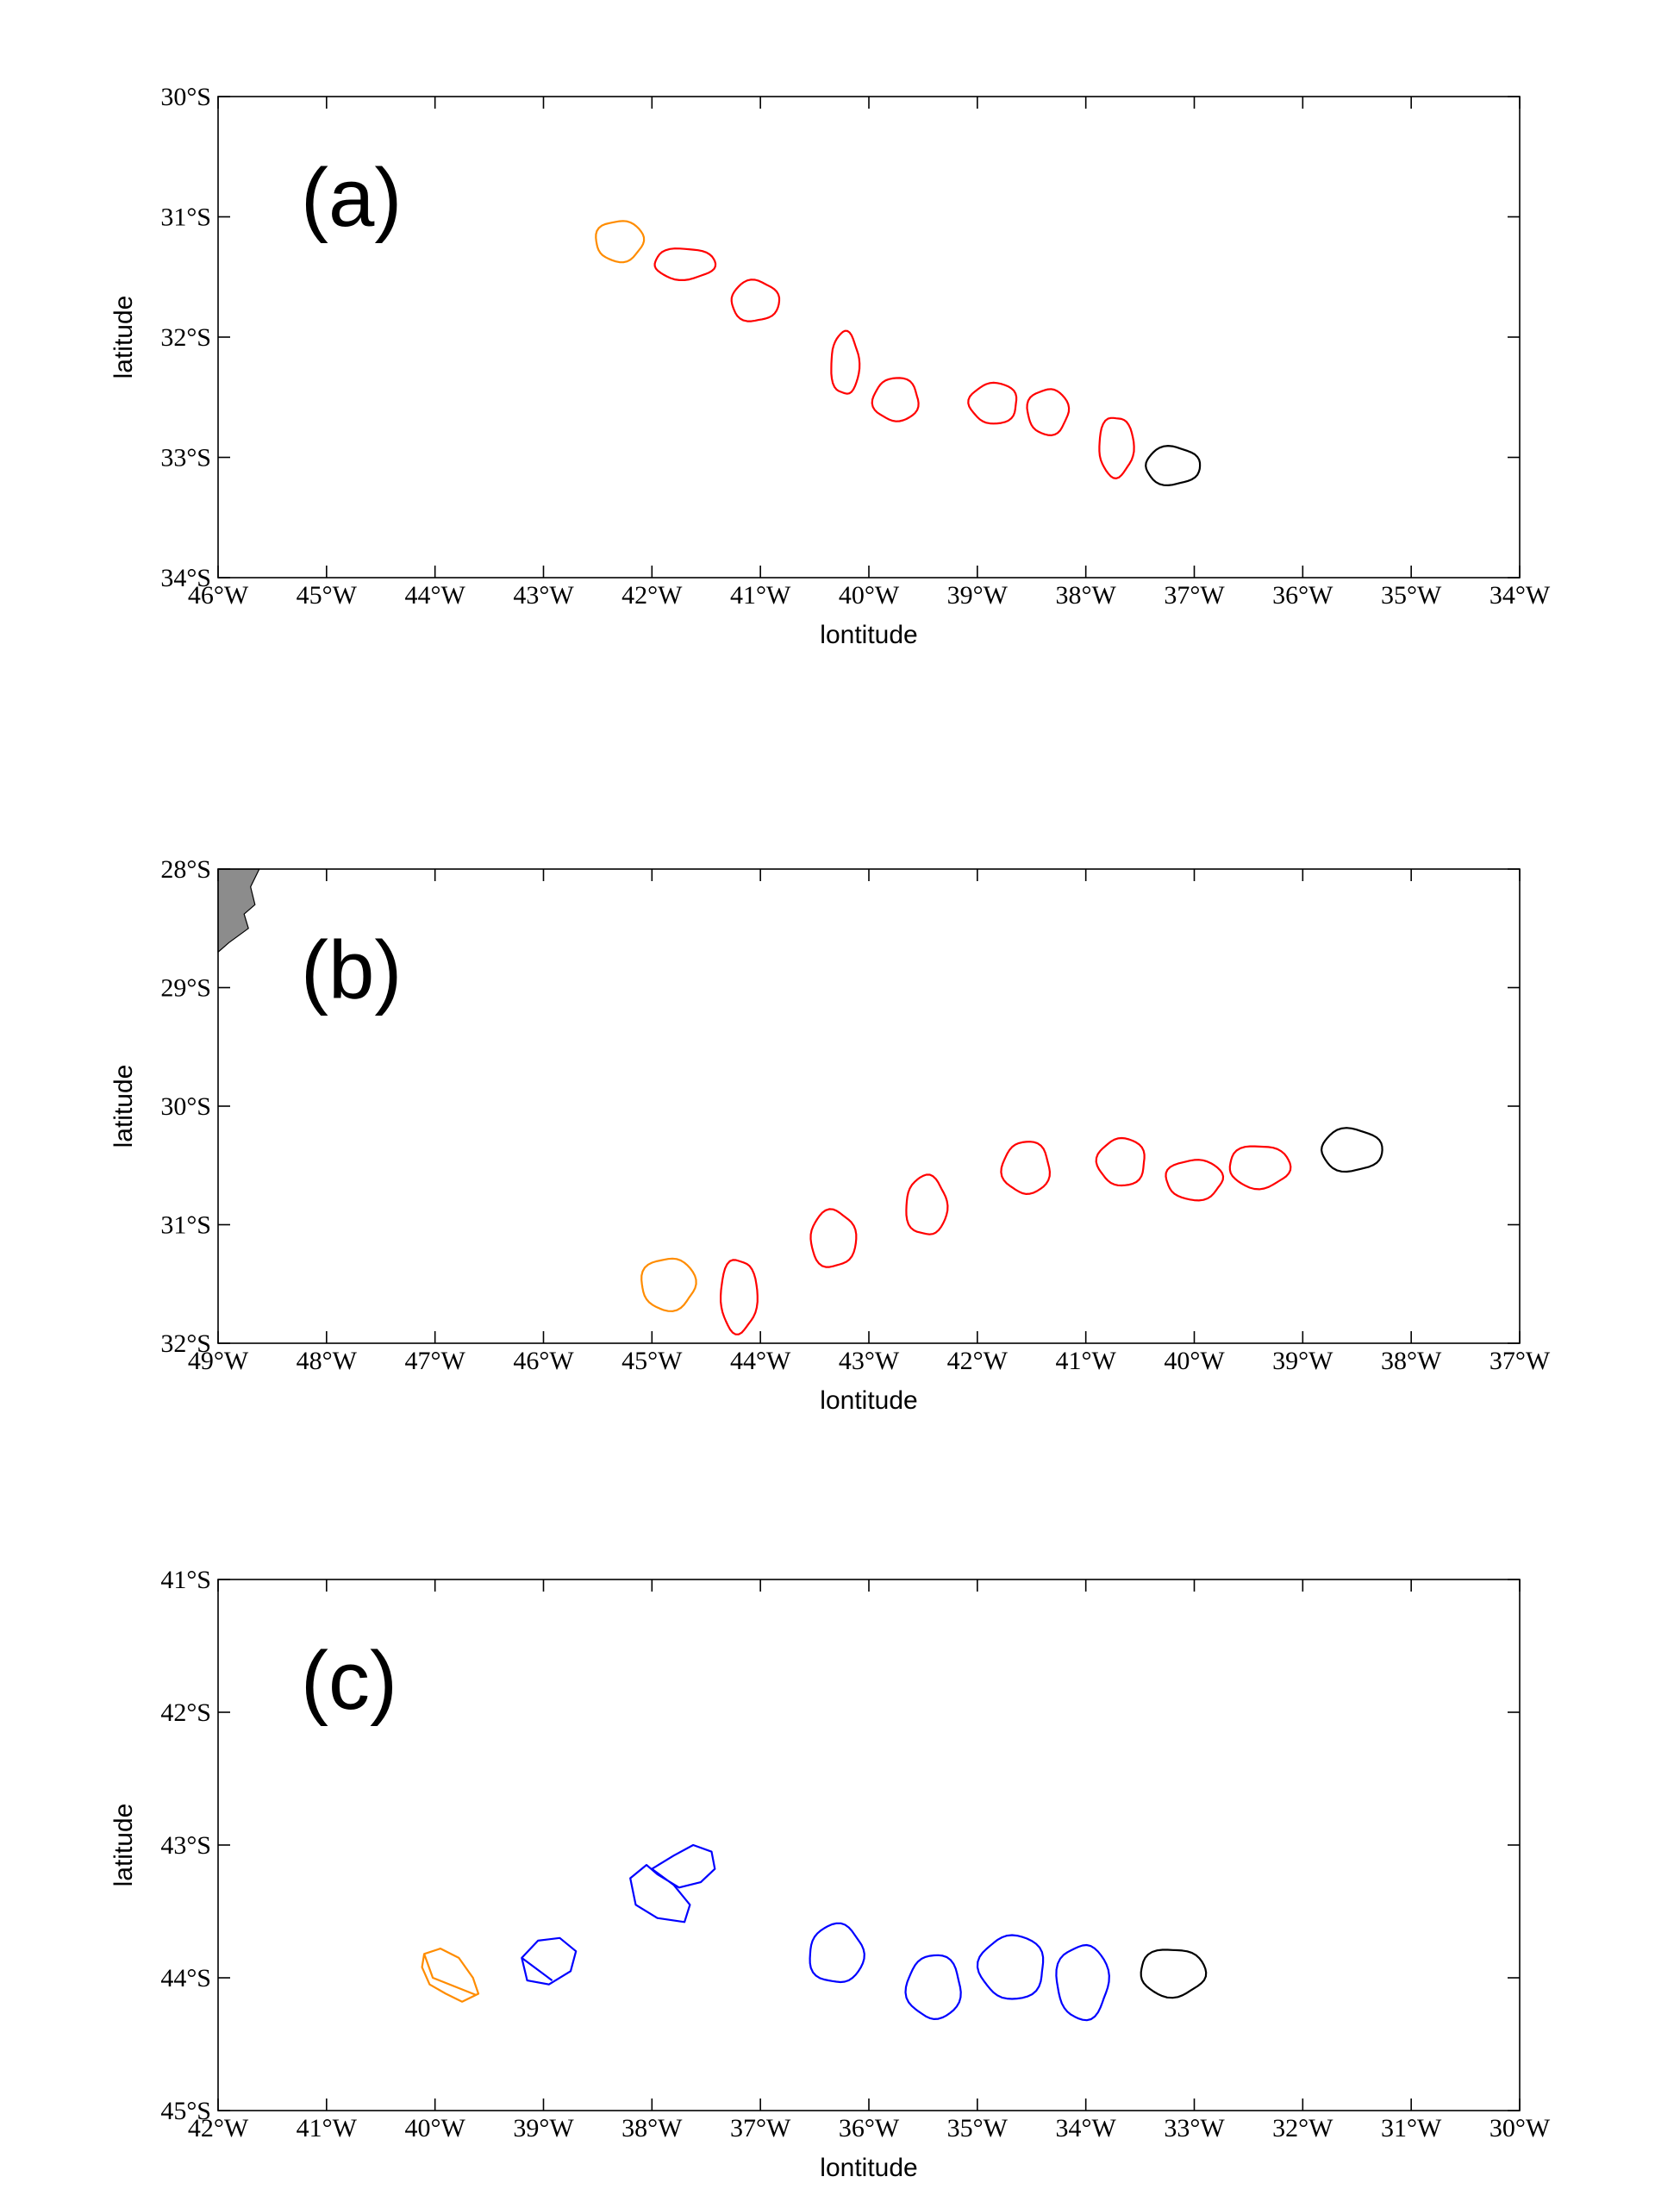 This screenshot has height=2208, width=1680. What do you see at coordinates (1194, 2128) in the screenshot?
I see `x-tick-label: 33°W` at bounding box center [1194, 2128].